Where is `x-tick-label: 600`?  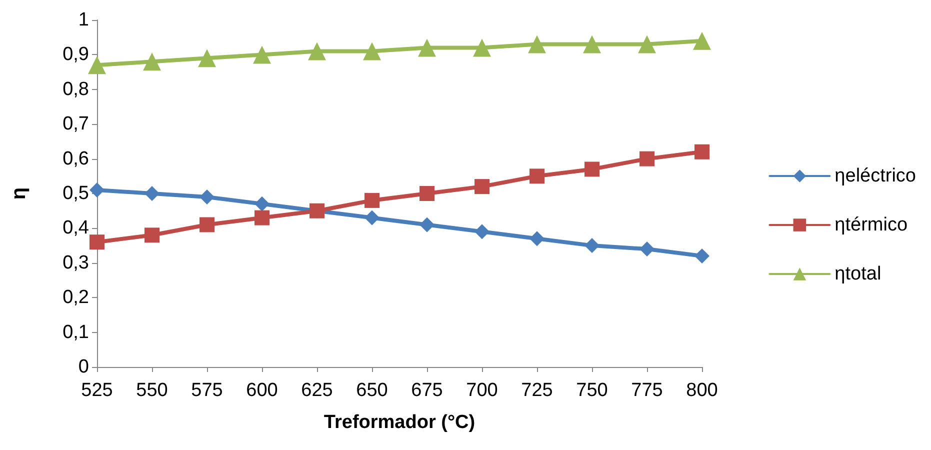
x-tick-label: 600 is located at coordinates (262, 390).